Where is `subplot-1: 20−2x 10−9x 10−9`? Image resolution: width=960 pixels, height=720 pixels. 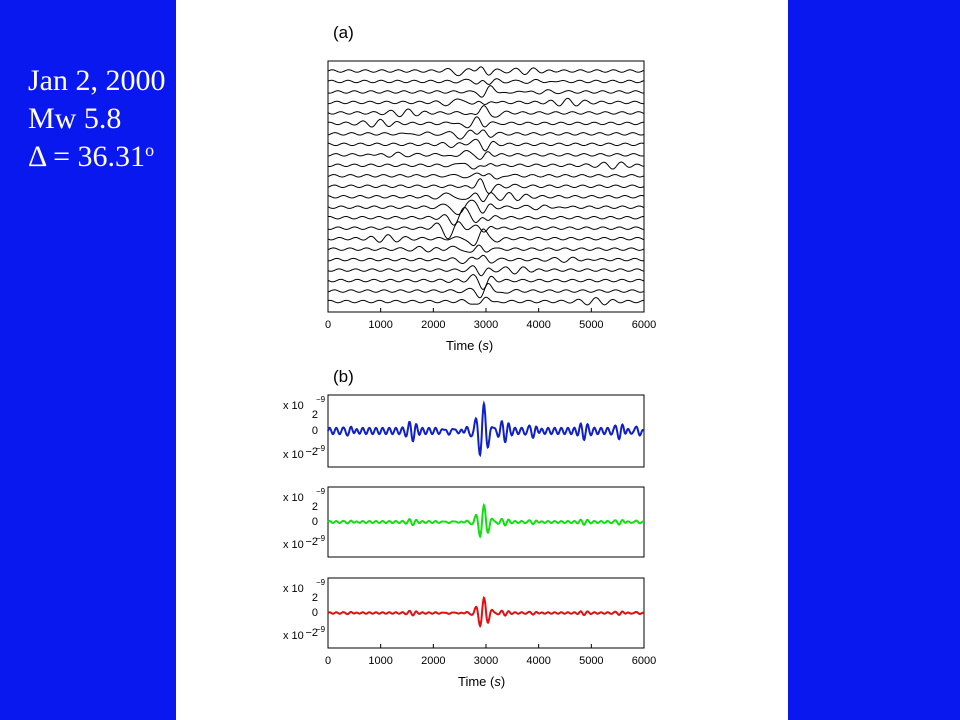
subplot-1: 20−2x 10−9x 10−9 is located at coordinates (464, 431).